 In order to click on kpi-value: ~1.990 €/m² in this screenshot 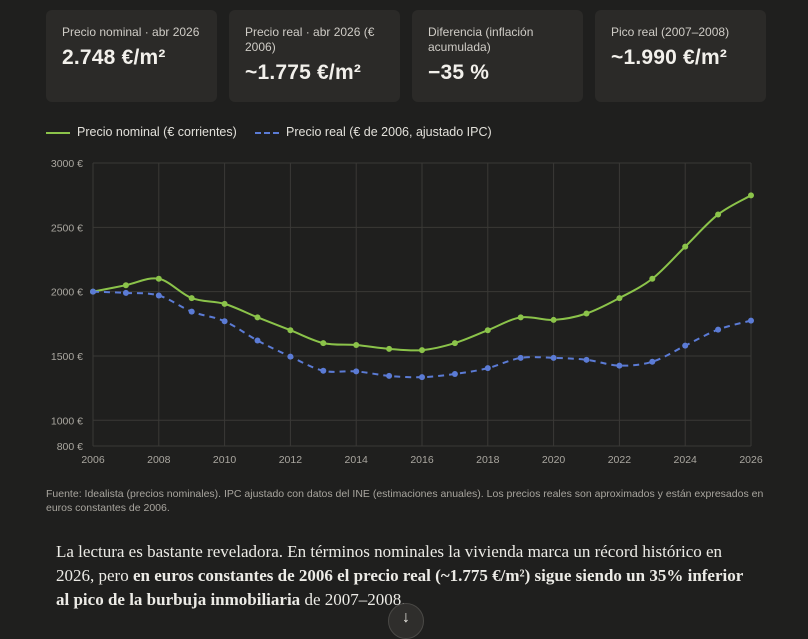, I will do `click(669, 57)`.